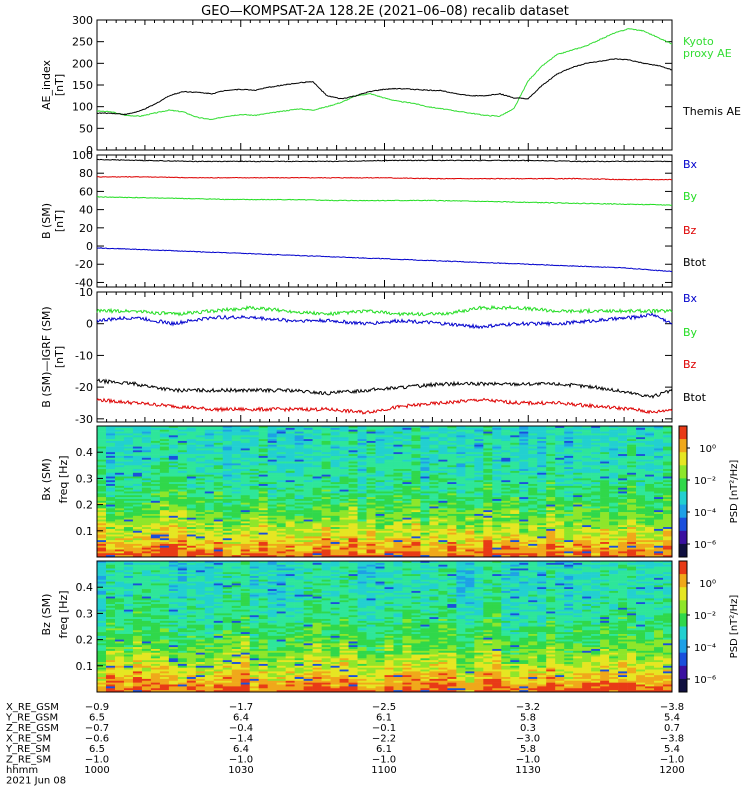  Describe the element at coordinates (705, 513) in the screenshot. I see `colorbar-tick-label: 10⁻⁴` at that location.